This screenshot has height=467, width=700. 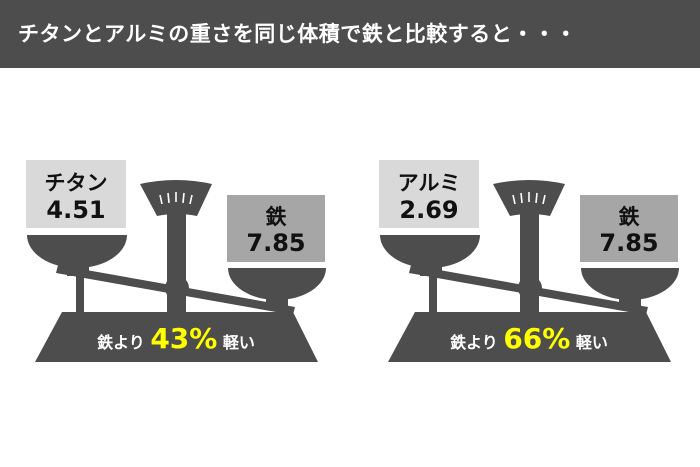 What do you see at coordinates (429, 183) in the screenshot?
I see `light-metal-name: アルミ` at bounding box center [429, 183].